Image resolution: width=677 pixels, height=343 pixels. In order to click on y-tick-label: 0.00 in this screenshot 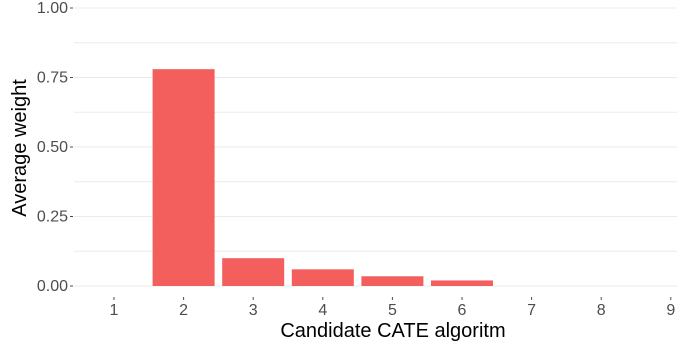, I will do `click(52, 286)`.